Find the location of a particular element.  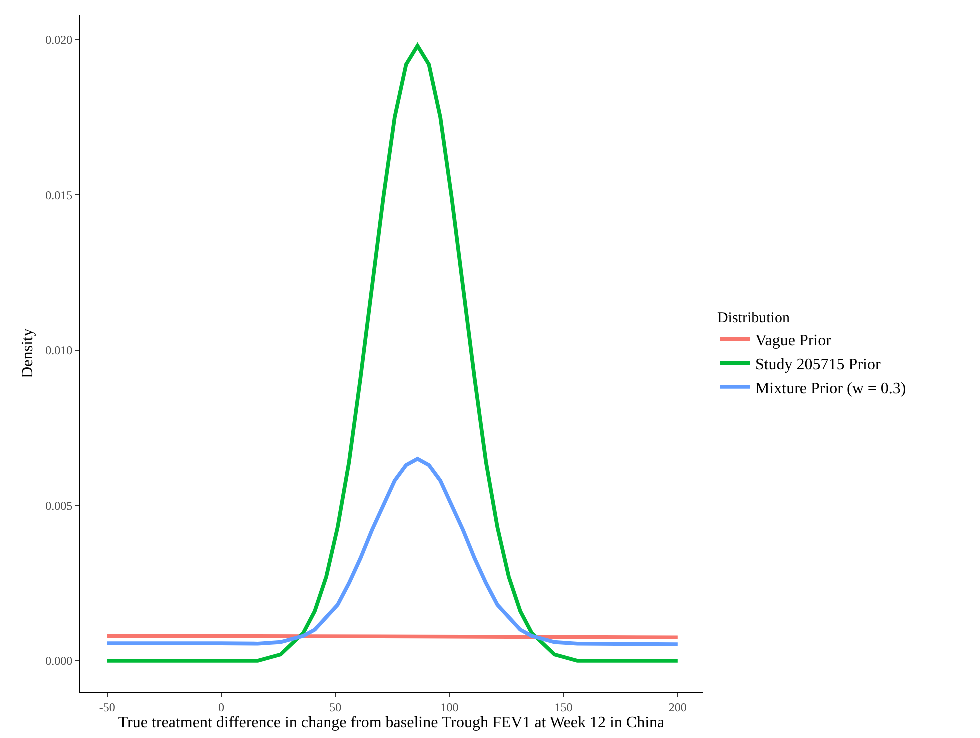

x-tick-label: 200 is located at coordinates (677, 707).